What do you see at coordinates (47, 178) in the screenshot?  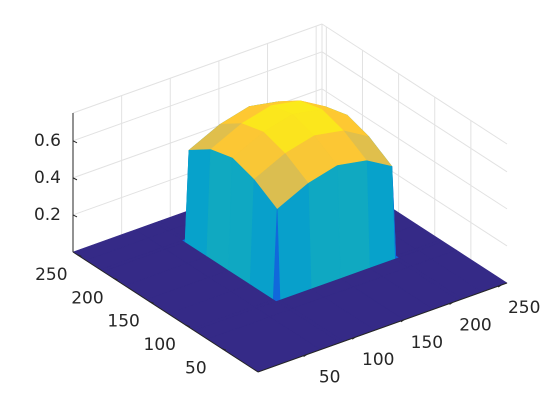 I see `z-tick-label: 0.4` at bounding box center [47, 178].